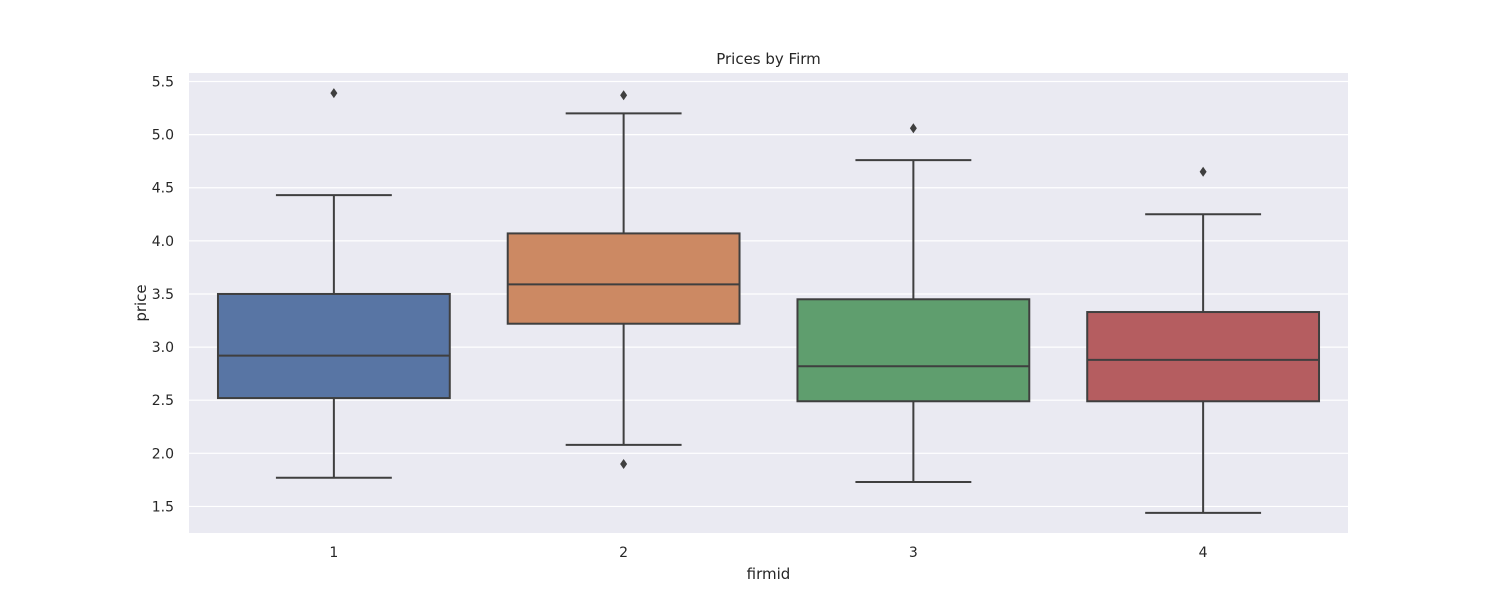 Image resolution: width=1500 pixels, height=600 pixels. I want to click on y-tick-label: 5.0, so click(163, 136).